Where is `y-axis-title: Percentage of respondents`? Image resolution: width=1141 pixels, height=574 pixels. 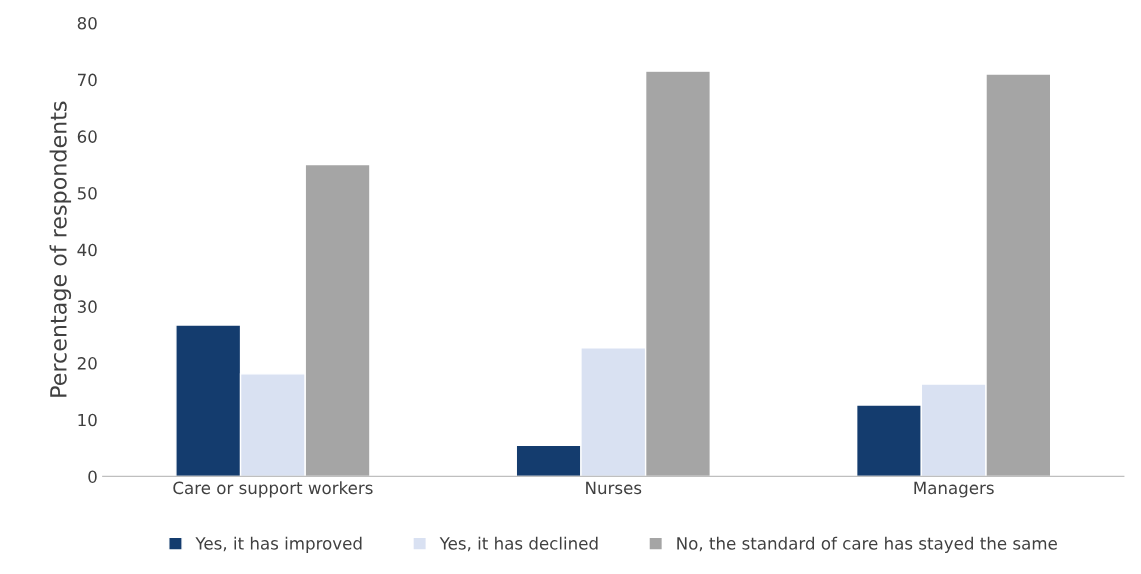 y-axis-title: Percentage of respondents is located at coordinates (60, 249).